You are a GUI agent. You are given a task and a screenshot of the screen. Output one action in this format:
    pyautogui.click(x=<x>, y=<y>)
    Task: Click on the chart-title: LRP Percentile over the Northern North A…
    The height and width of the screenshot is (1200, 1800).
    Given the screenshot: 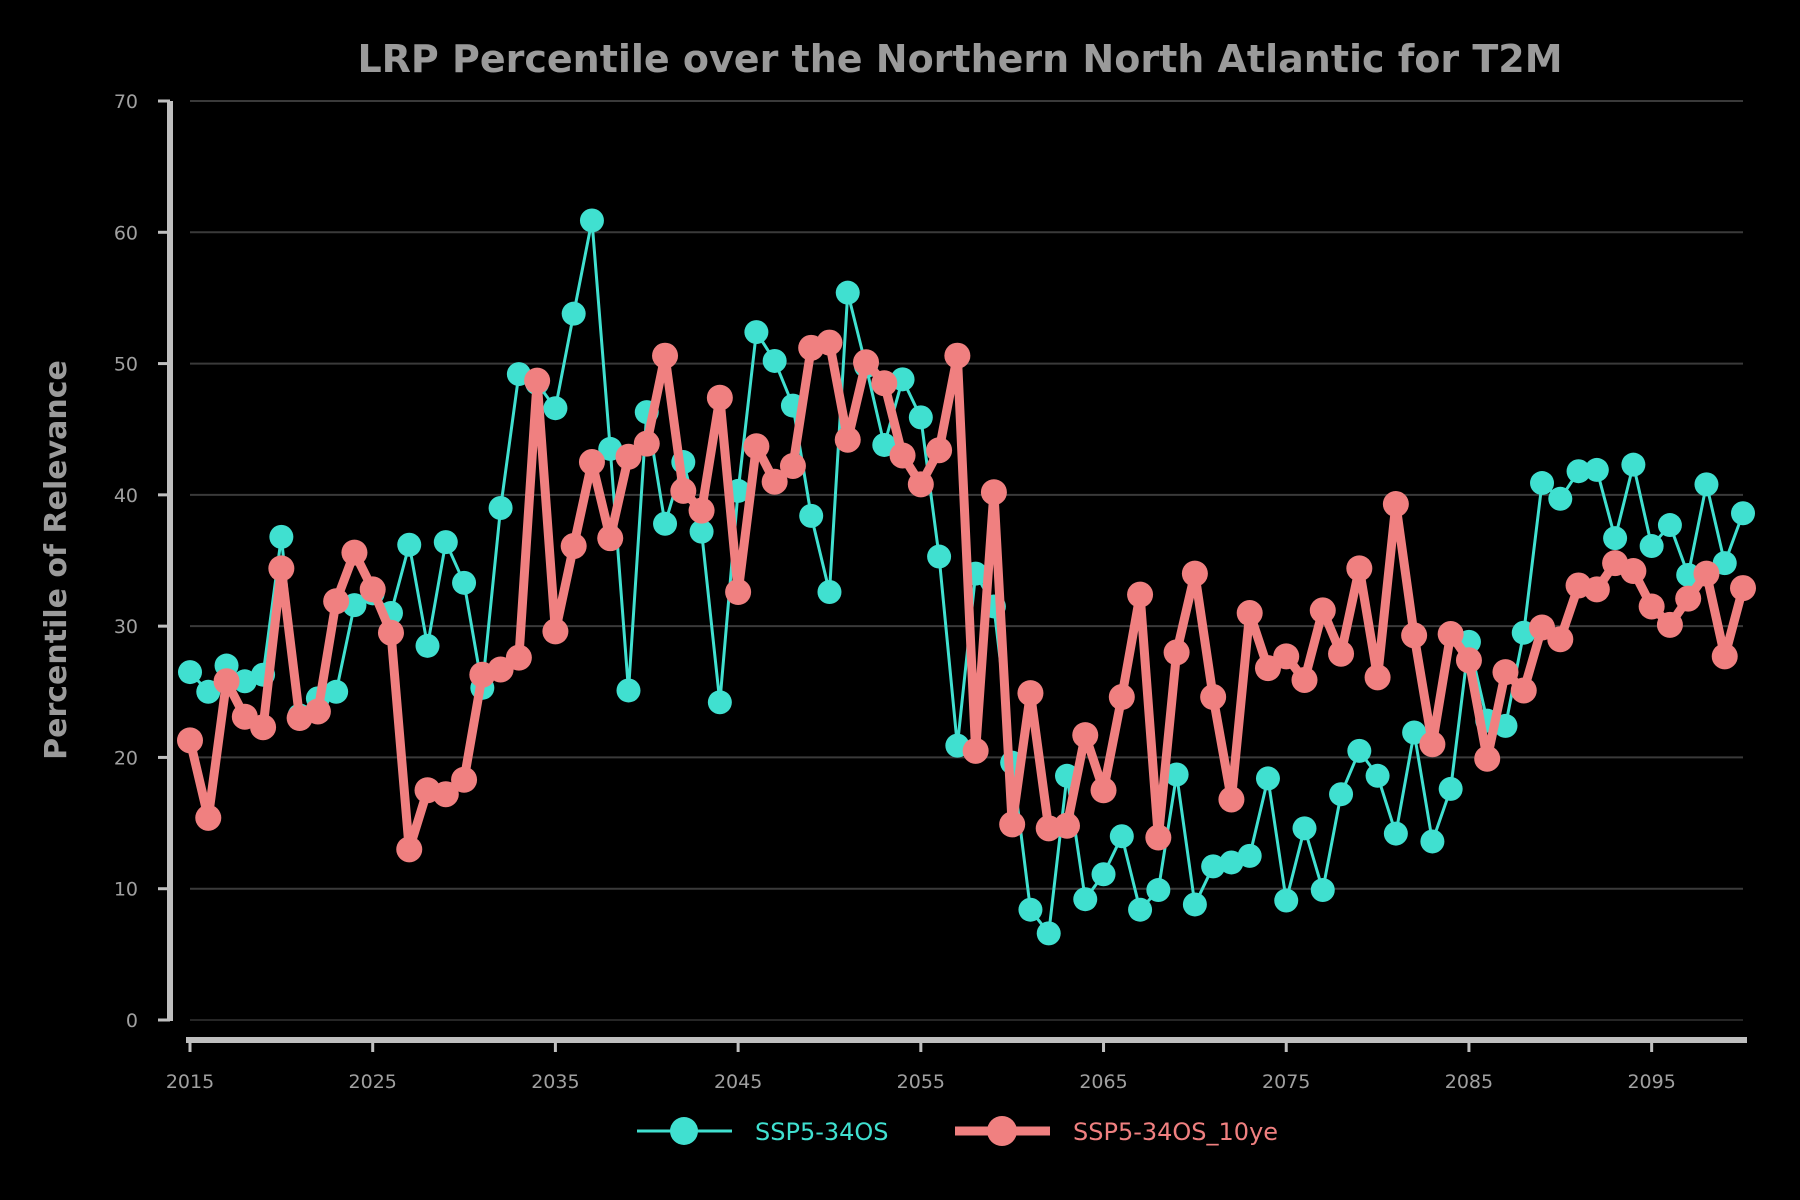 What is the action you would take?
    pyautogui.click(x=959, y=59)
    